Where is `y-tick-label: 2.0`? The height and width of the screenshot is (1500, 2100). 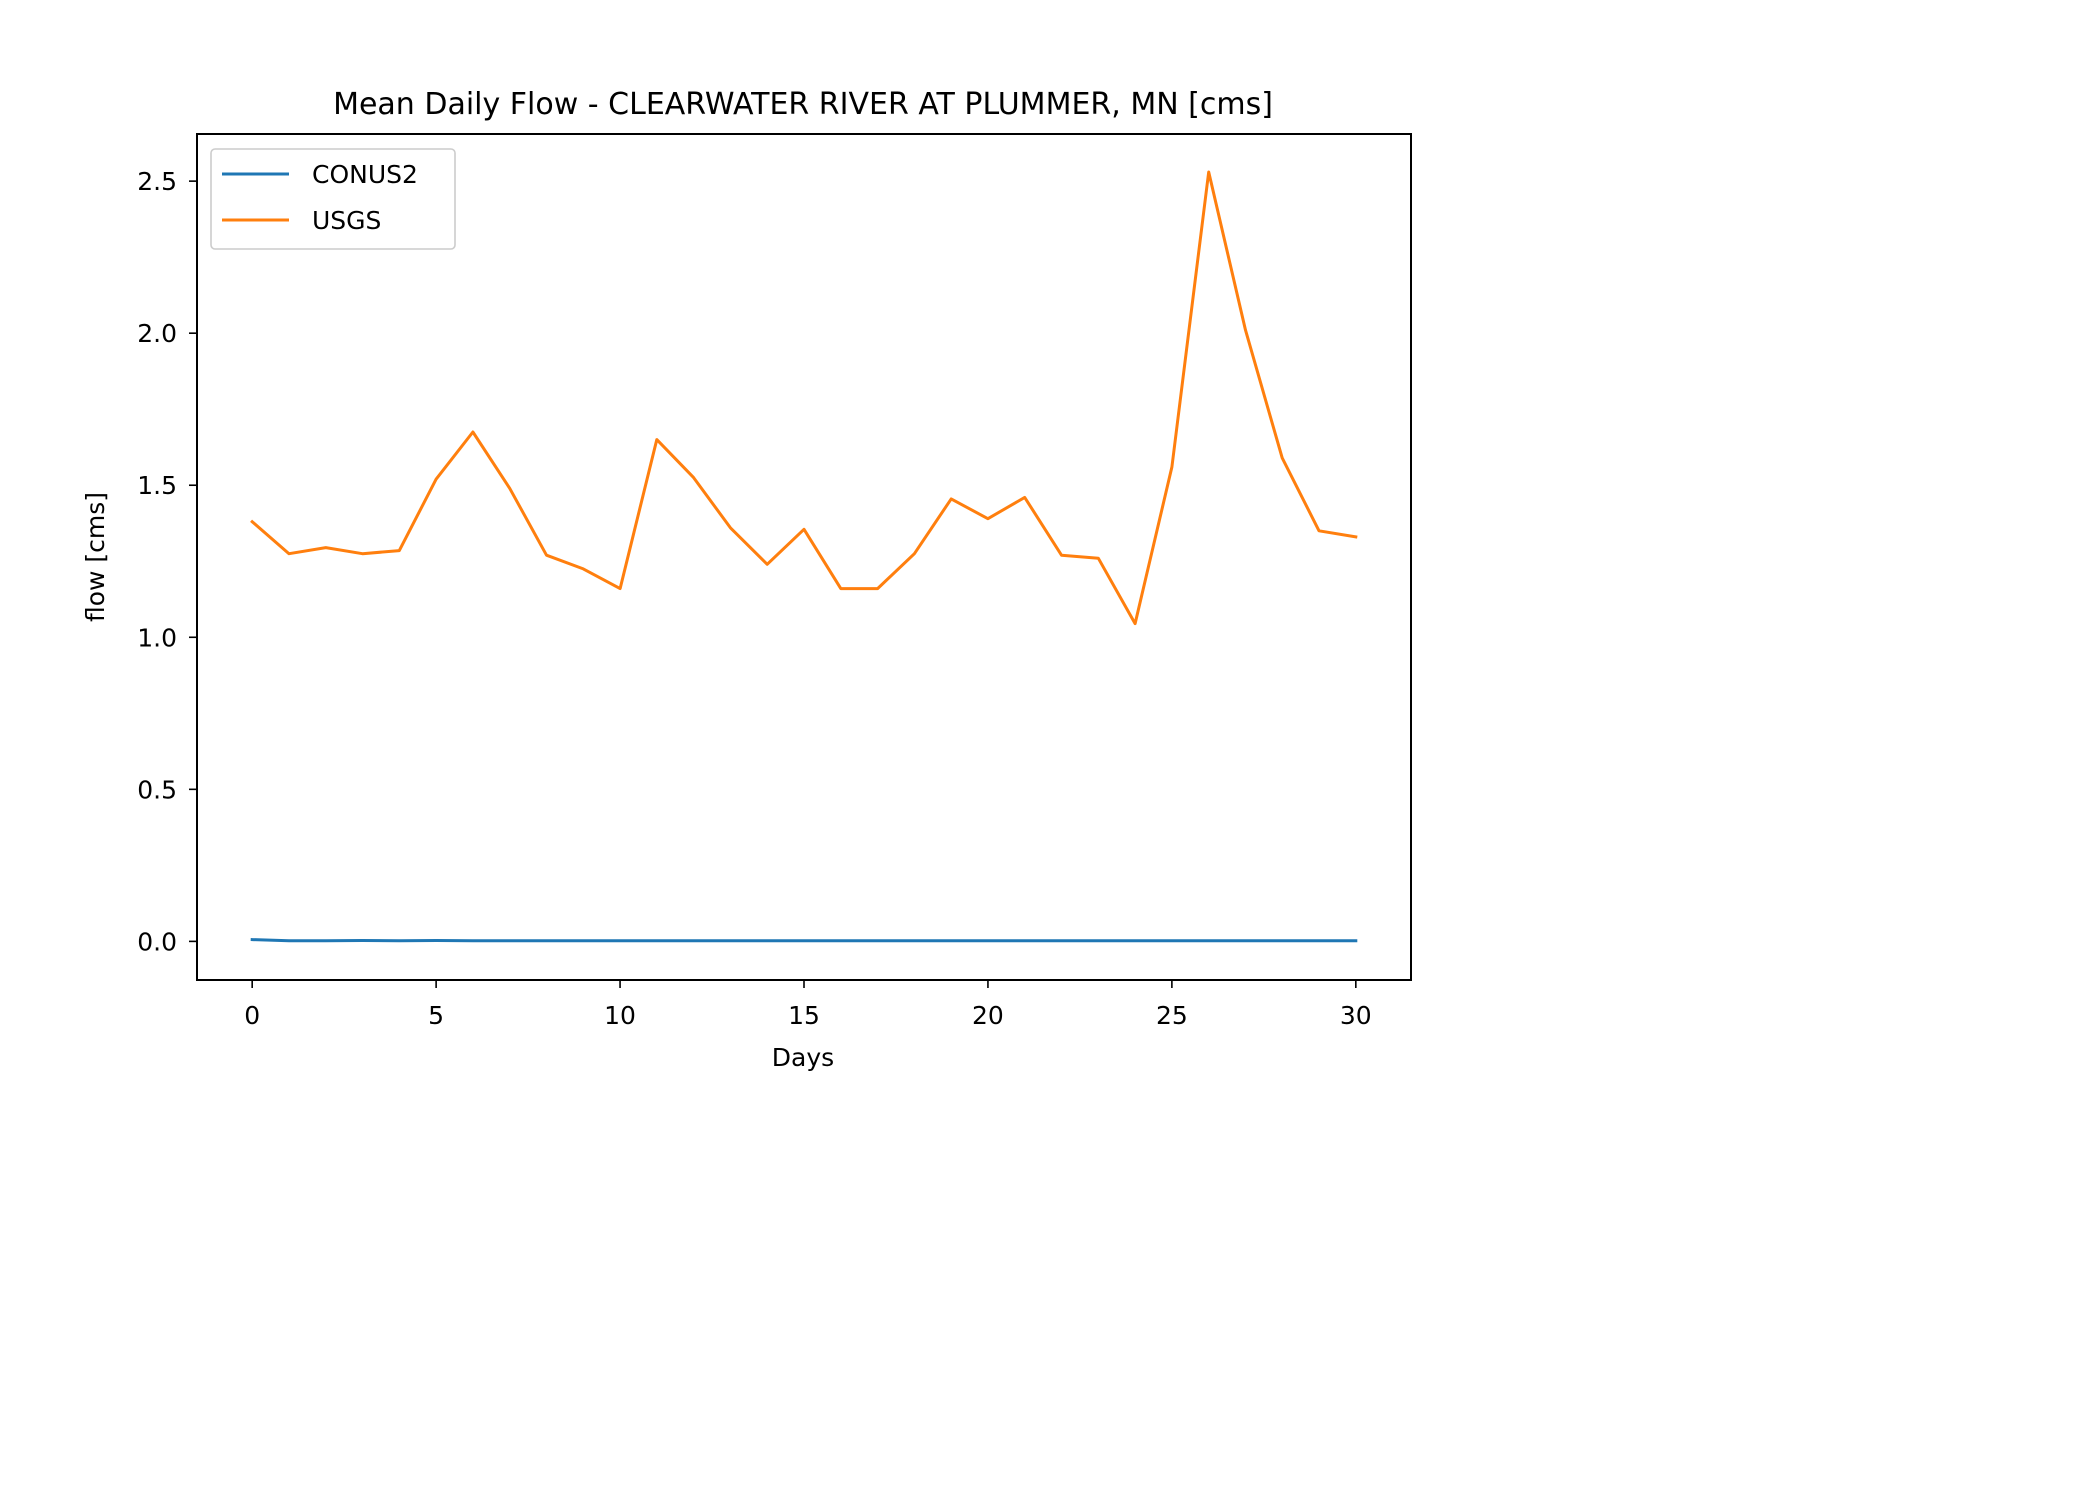
y-tick-label: 2.0 is located at coordinates (157, 333).